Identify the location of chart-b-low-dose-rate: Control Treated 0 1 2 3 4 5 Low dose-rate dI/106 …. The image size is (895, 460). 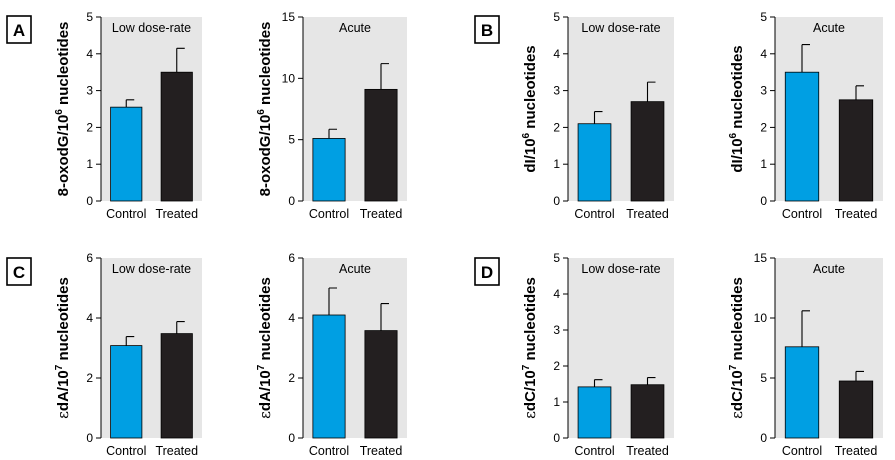
(597, 115).